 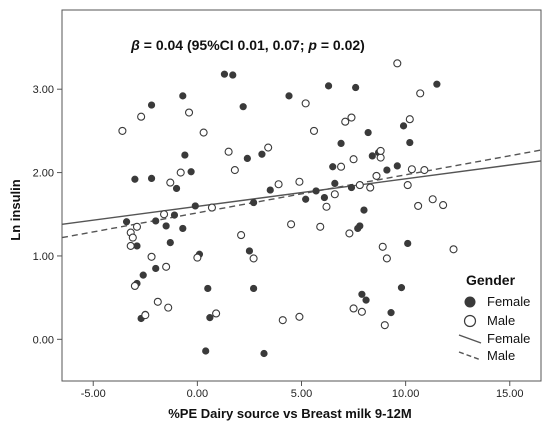 What do you see at coordinates (93, 394) in the screenshot?
I see `x-tick-label: -5.00` at bounding box center [93, 394].